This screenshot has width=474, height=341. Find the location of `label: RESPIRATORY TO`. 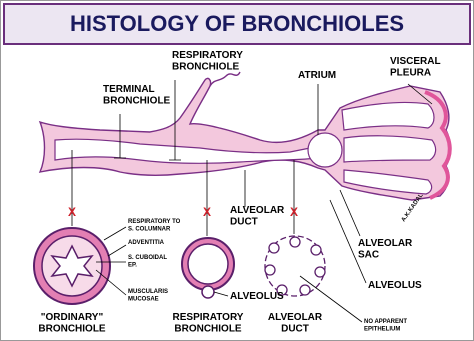

label: RESPIRATORY TO is located at coordinates (154, 222).